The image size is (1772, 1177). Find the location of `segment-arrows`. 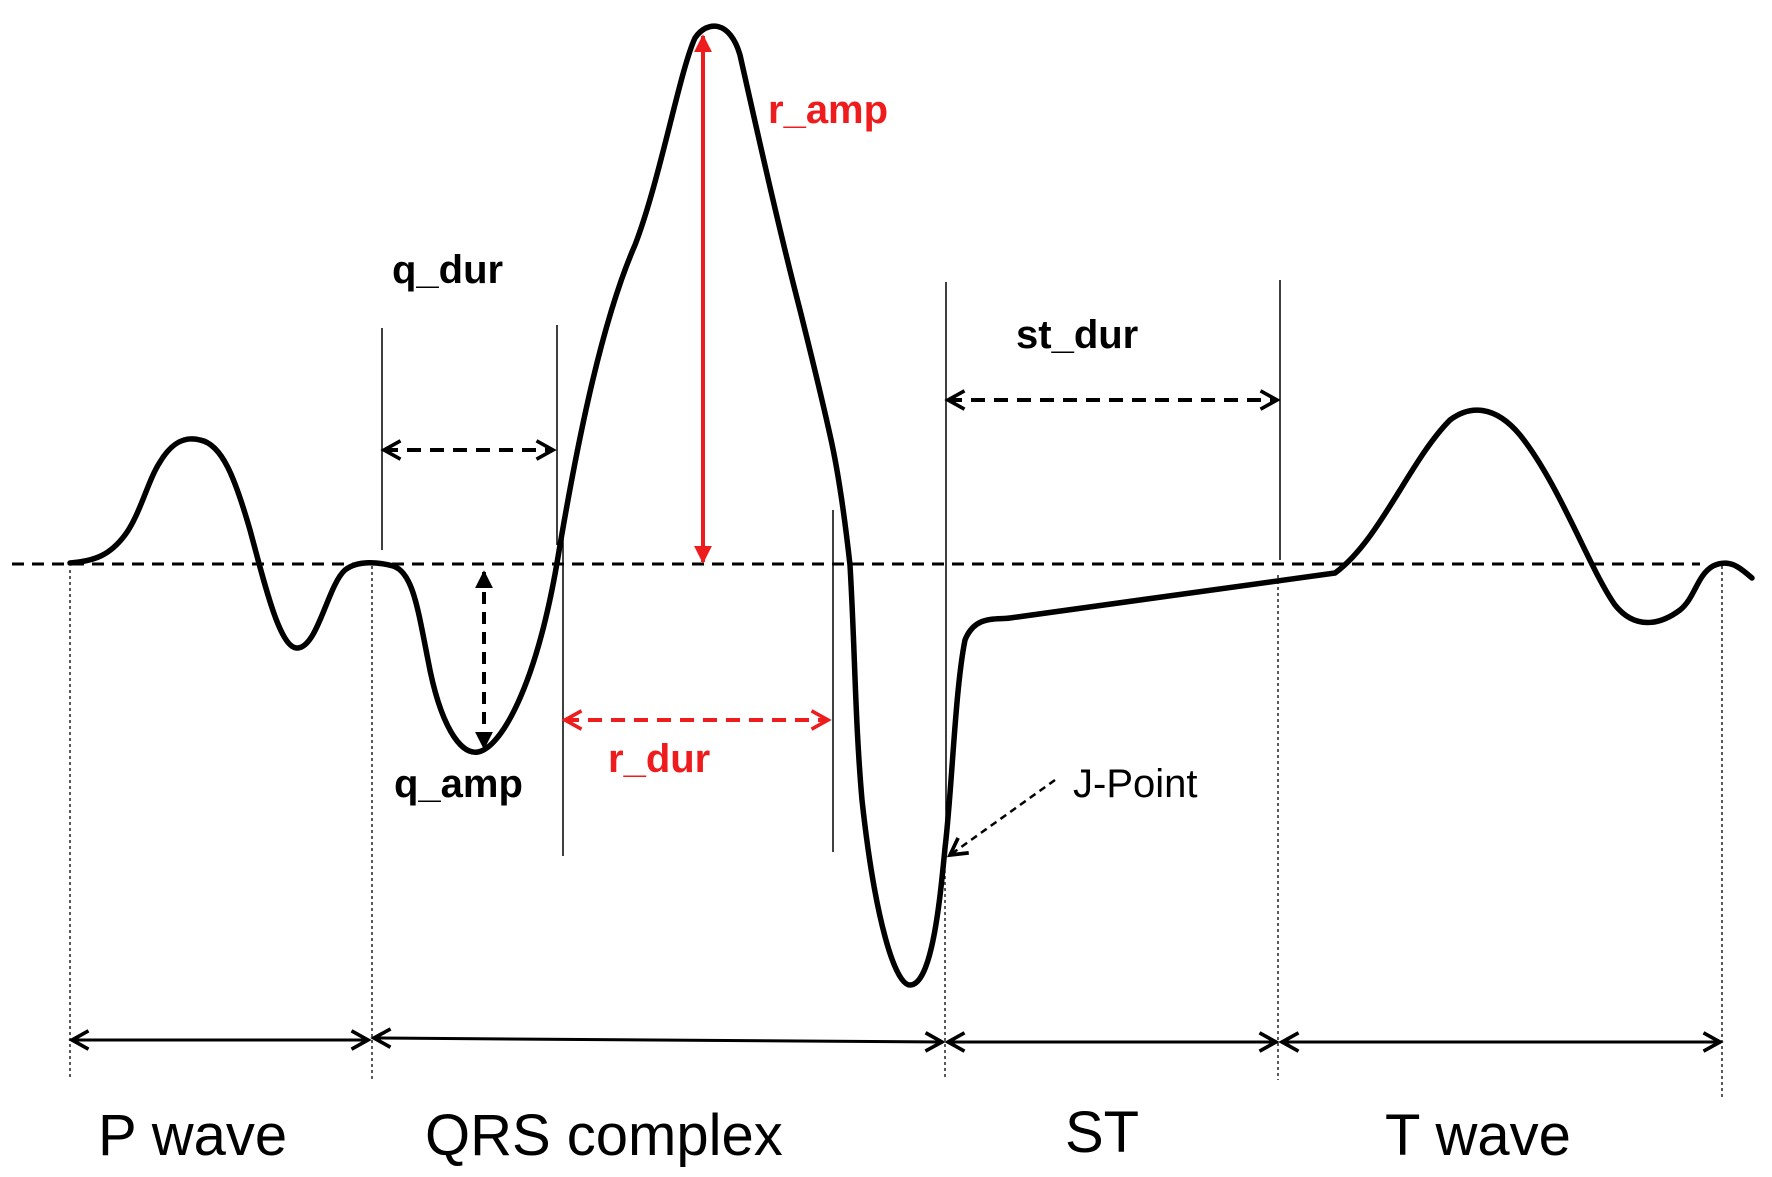

segment-arrows is located at coordinates (896, 1040).